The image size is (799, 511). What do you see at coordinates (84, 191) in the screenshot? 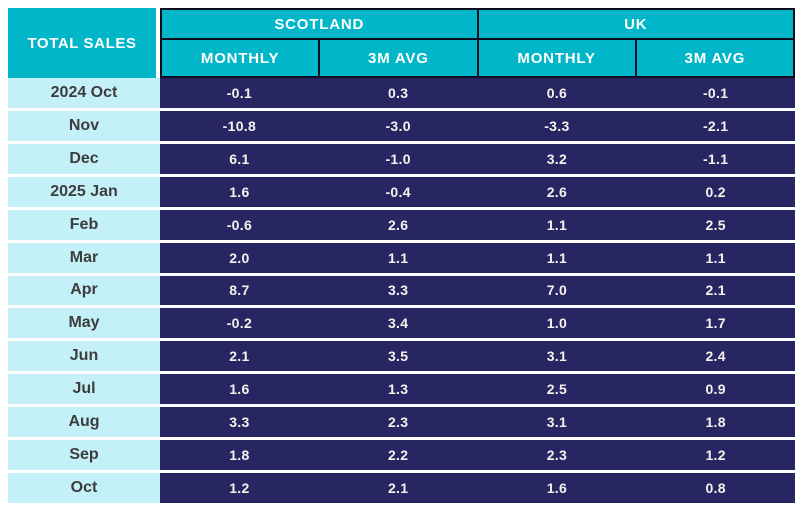
I see `row-header-month: 2025 Jan` at bounding box center [84, 191].